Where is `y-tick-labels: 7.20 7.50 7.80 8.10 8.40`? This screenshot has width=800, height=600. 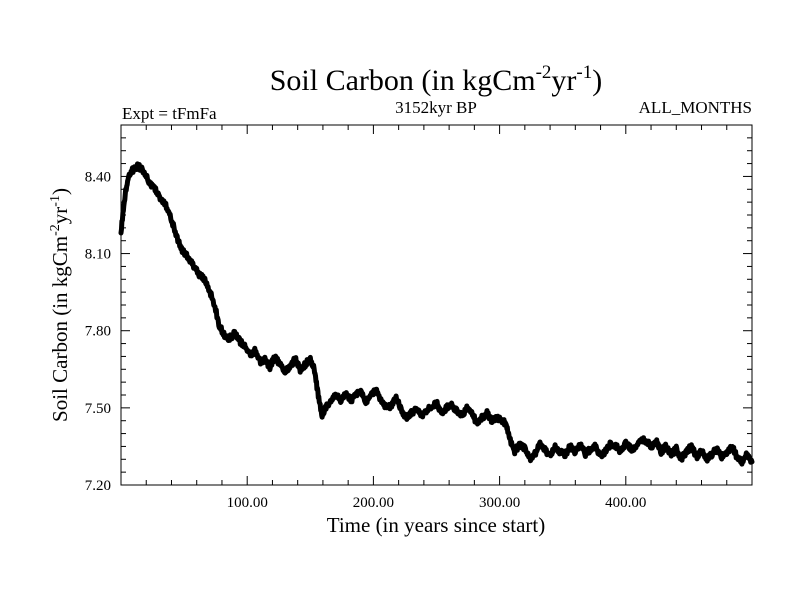 y-tick-labels: 7.20 7.50 7.80 8.10 8.40 is located at coordinates (98, 331).